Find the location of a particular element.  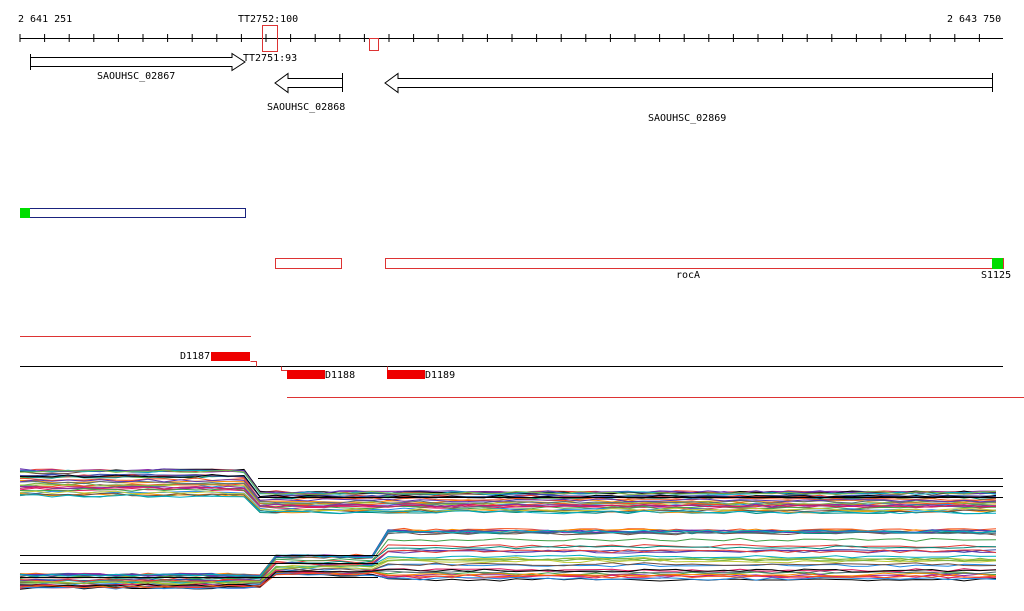

ruler is located at coordinates (511, 38).